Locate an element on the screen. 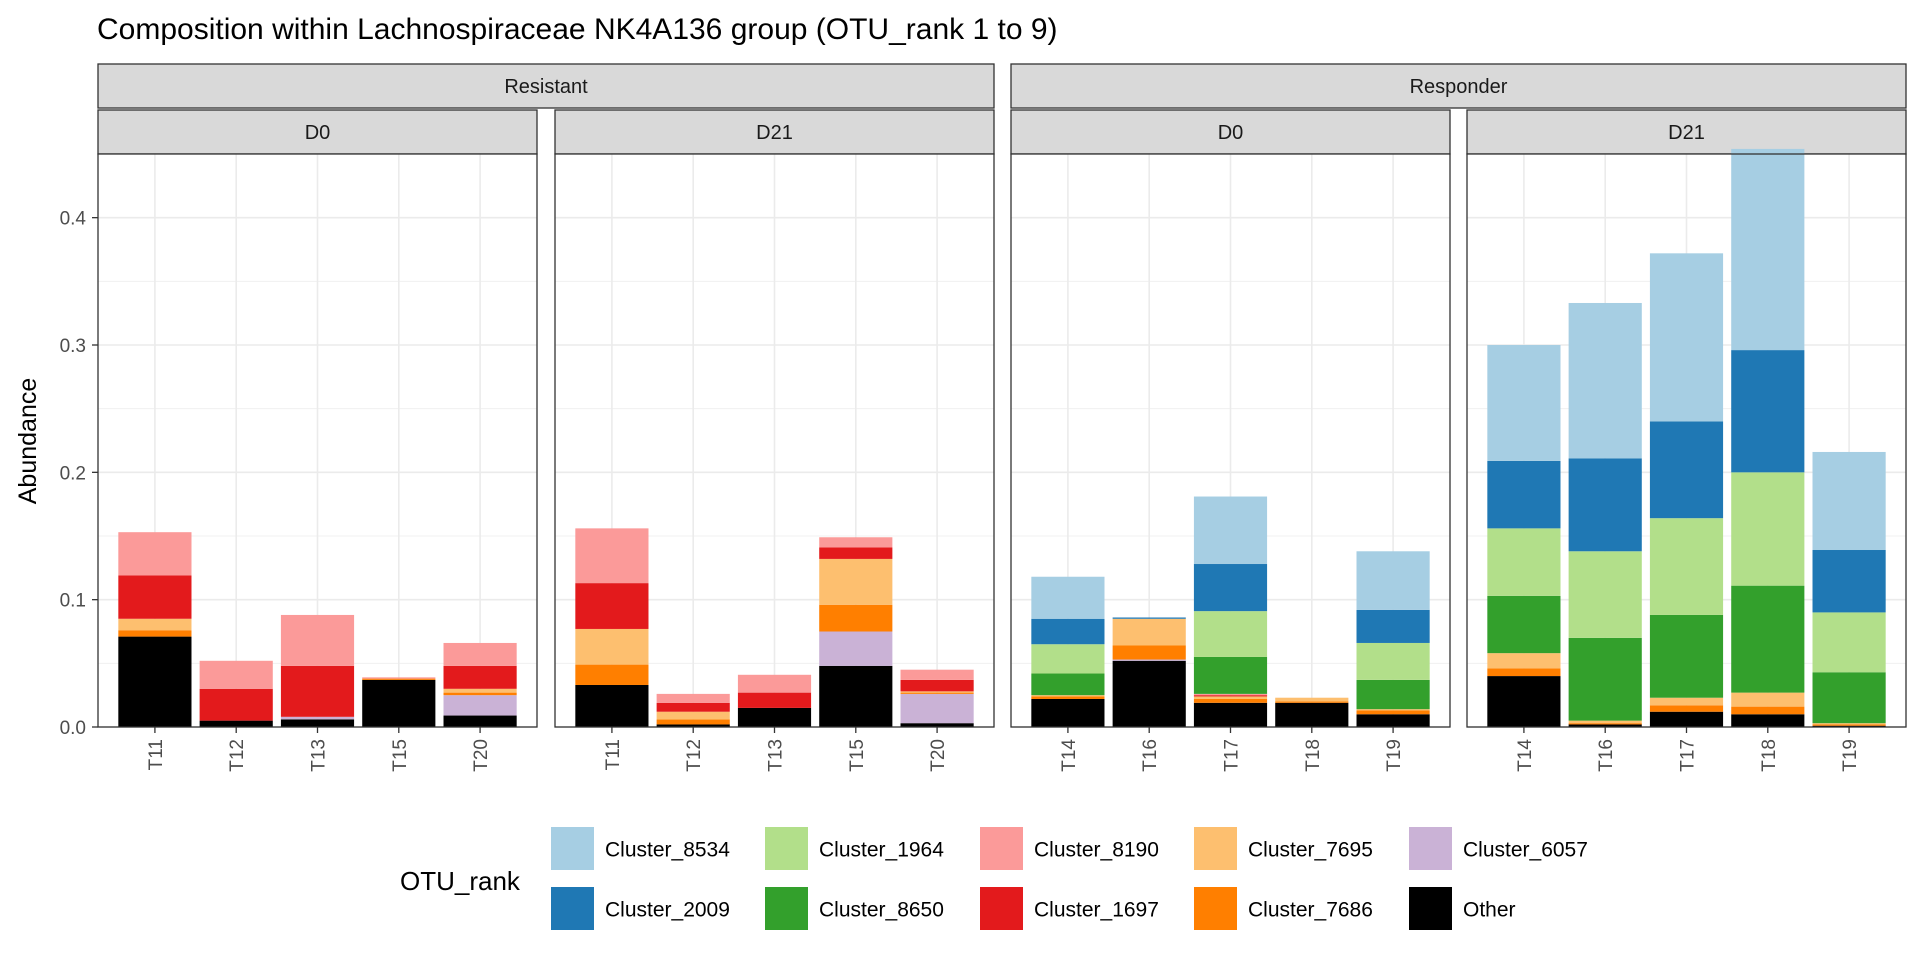 The image size is (1920, 960). group-strip-label: Resistant is located at coordinates (546, 87).